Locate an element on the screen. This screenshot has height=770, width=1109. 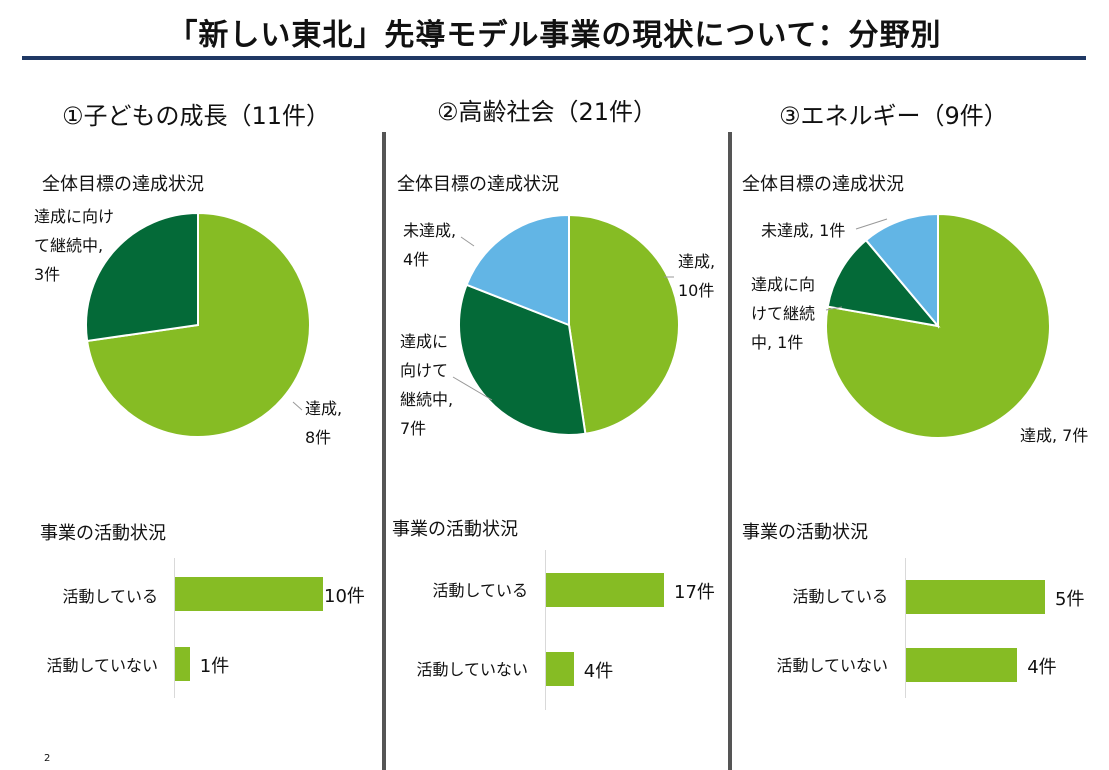
bar-value-label-2-1: 17件 is located at coordinates (694, 592).